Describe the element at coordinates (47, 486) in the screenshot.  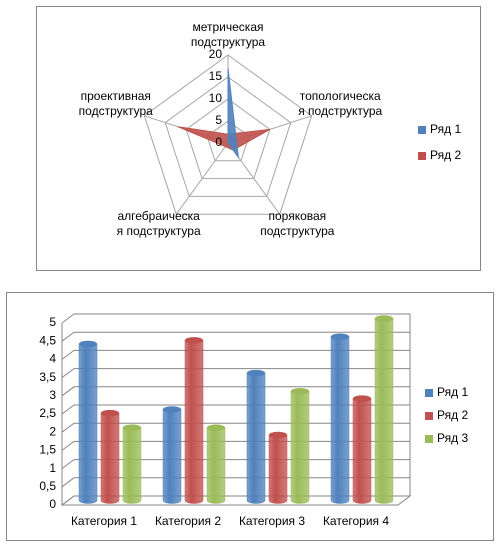
I see `y-tick-label: 0,5` at that location.